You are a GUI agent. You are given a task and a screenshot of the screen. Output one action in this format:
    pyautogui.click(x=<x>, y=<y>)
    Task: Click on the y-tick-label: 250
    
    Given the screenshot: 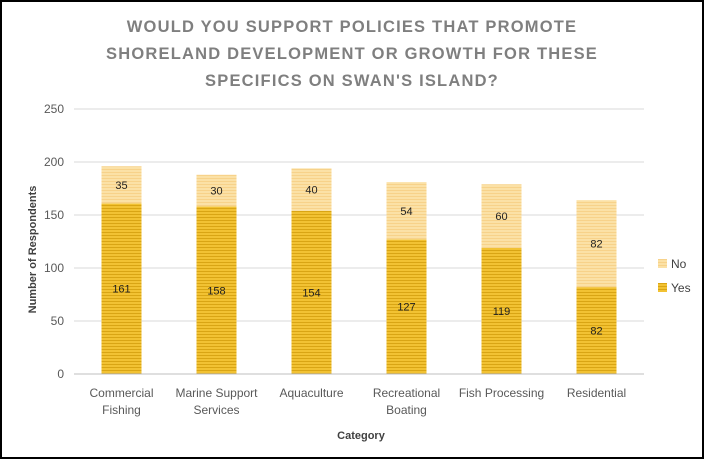 What is the action you would take?
    pyautogui.click(x=54, y=109)
    